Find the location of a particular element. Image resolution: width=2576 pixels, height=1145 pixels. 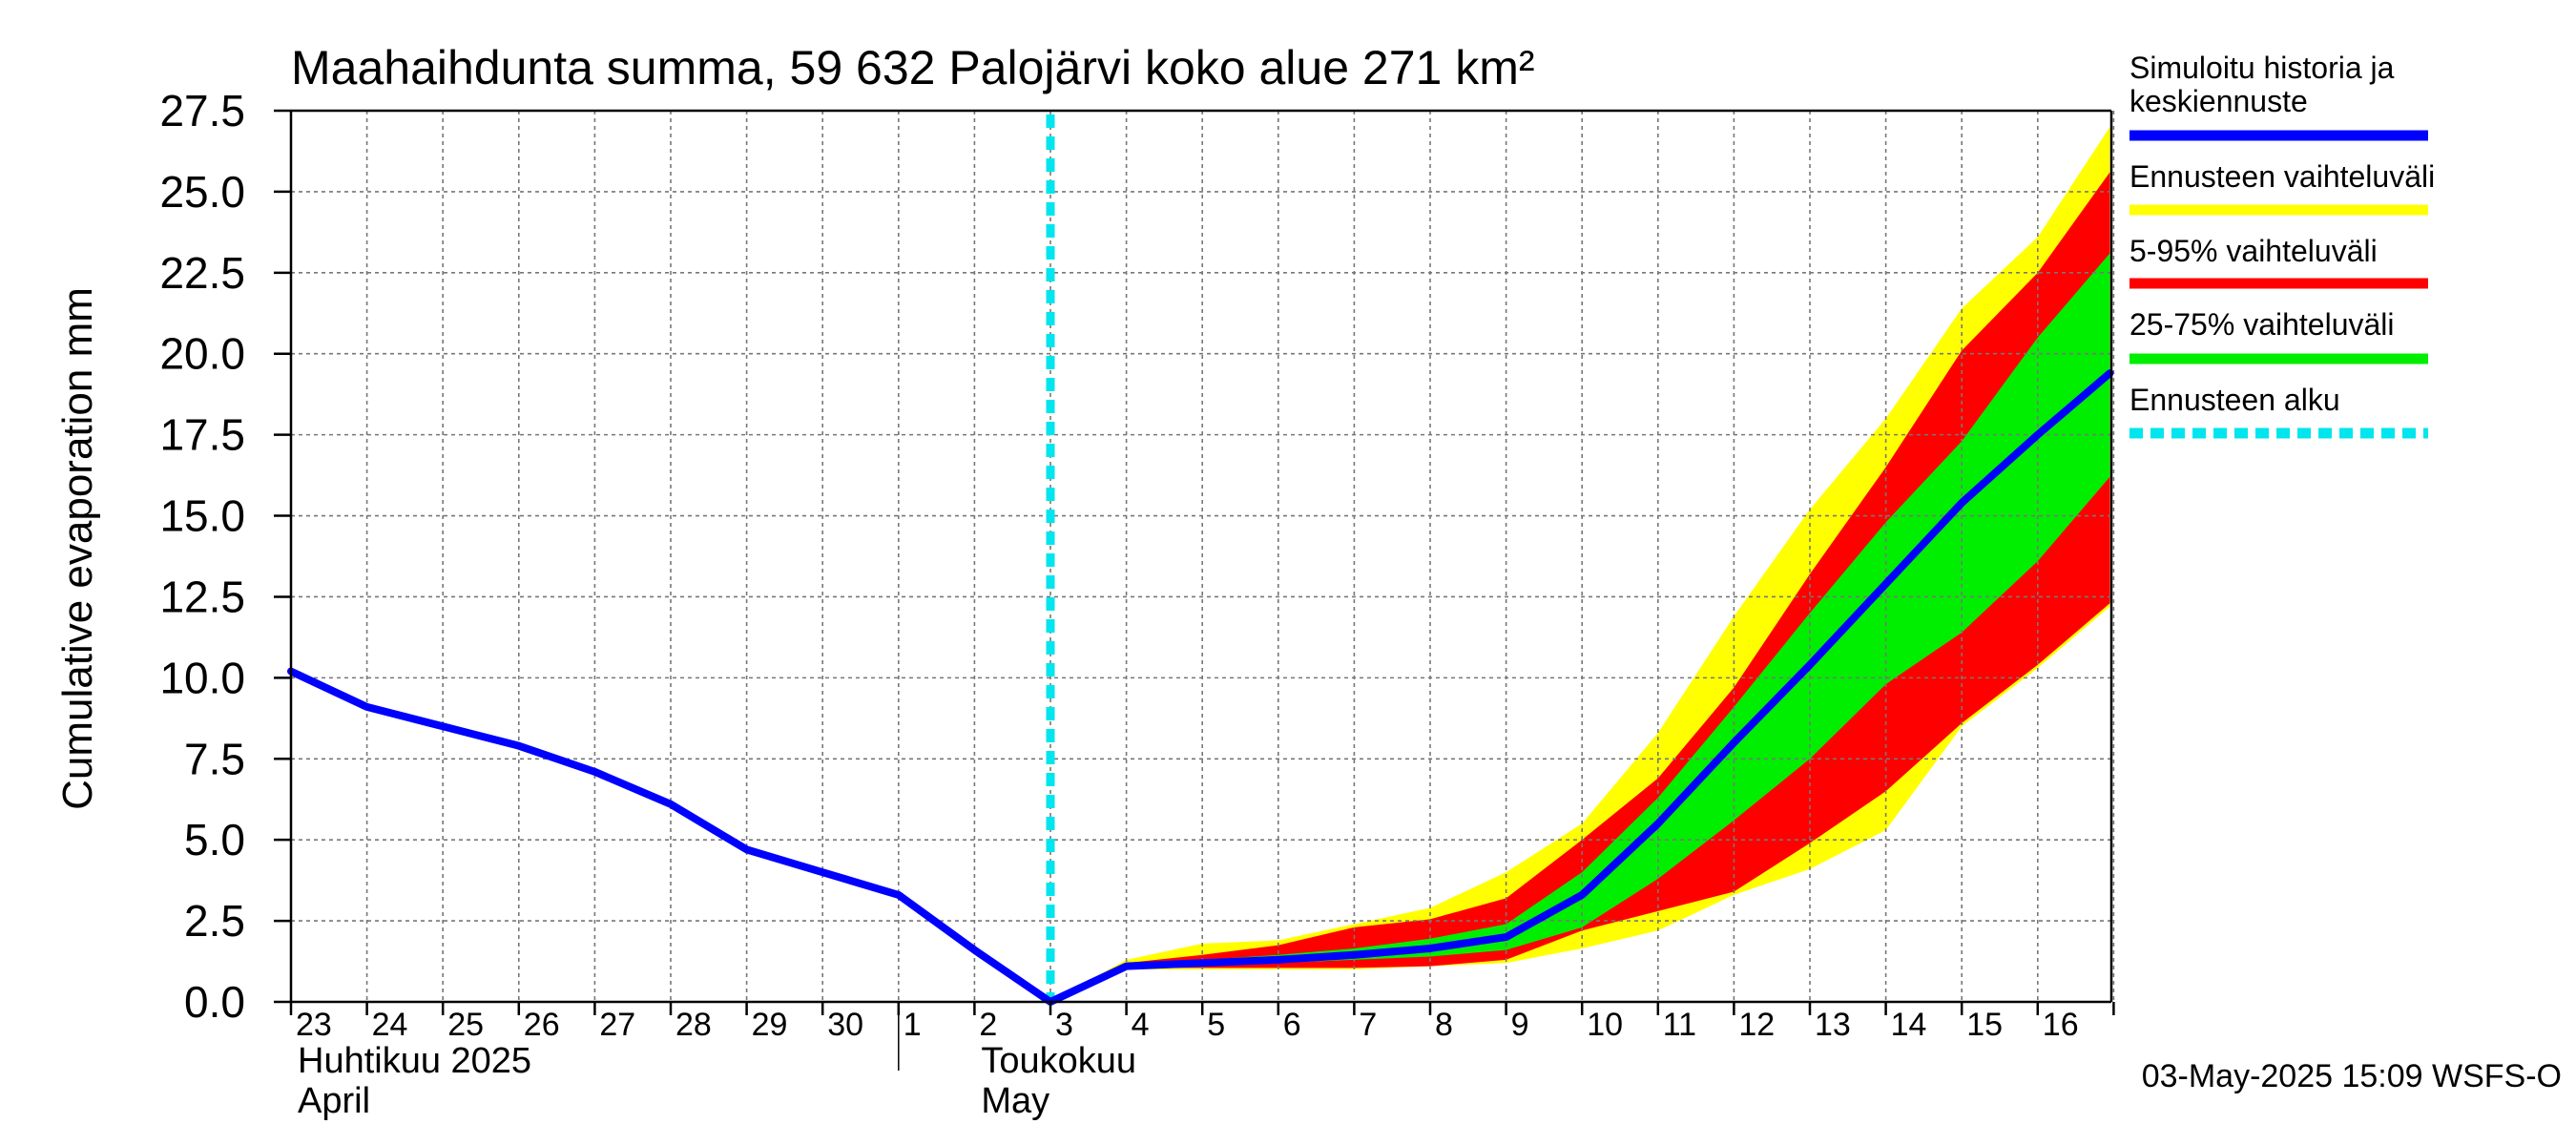

x-tick-label: 10 is located at coordinates (1605, 1025).